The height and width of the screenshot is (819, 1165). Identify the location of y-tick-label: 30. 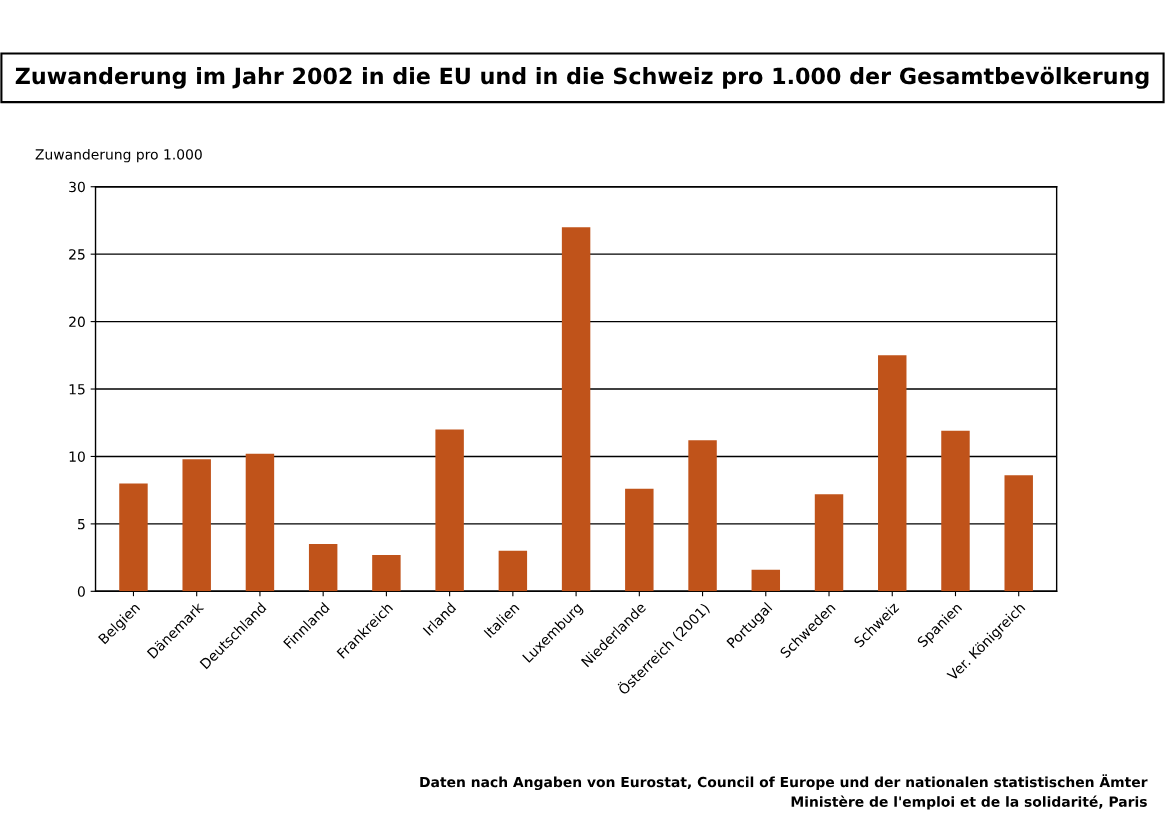
(77, 187).